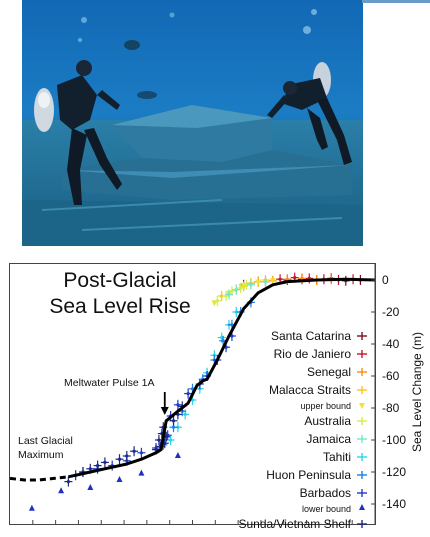 The height and width of the screenshot is (537, 430). What do you see at coordinates (391, 408) in the screenshot?
I see `y-tick-label: -80` at bounding box center [391, 408].